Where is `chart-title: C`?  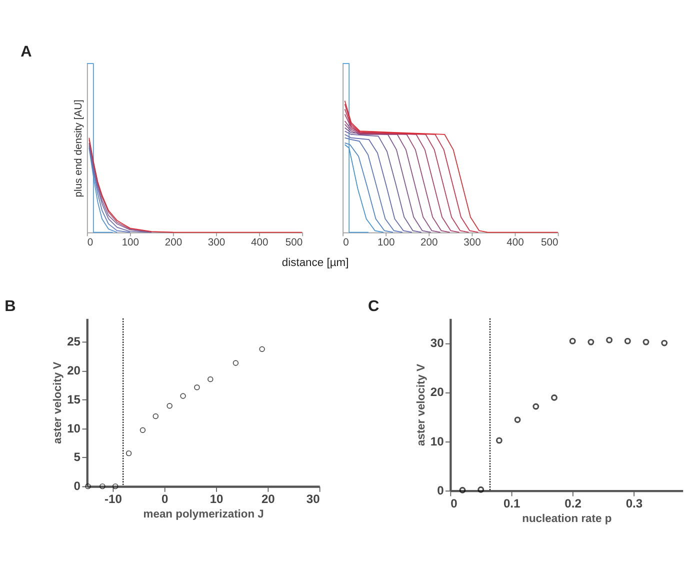 chart-title: C is located at coordinates (374, 307).